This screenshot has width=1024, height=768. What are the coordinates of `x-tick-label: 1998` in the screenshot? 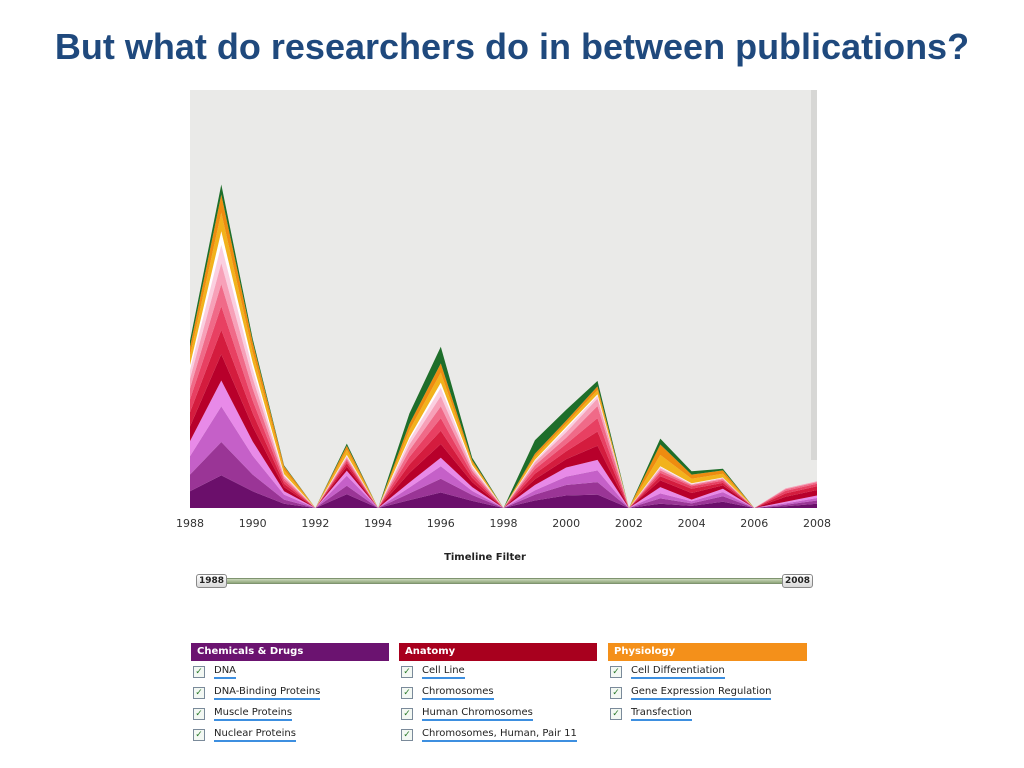 It's located at (504, 523).